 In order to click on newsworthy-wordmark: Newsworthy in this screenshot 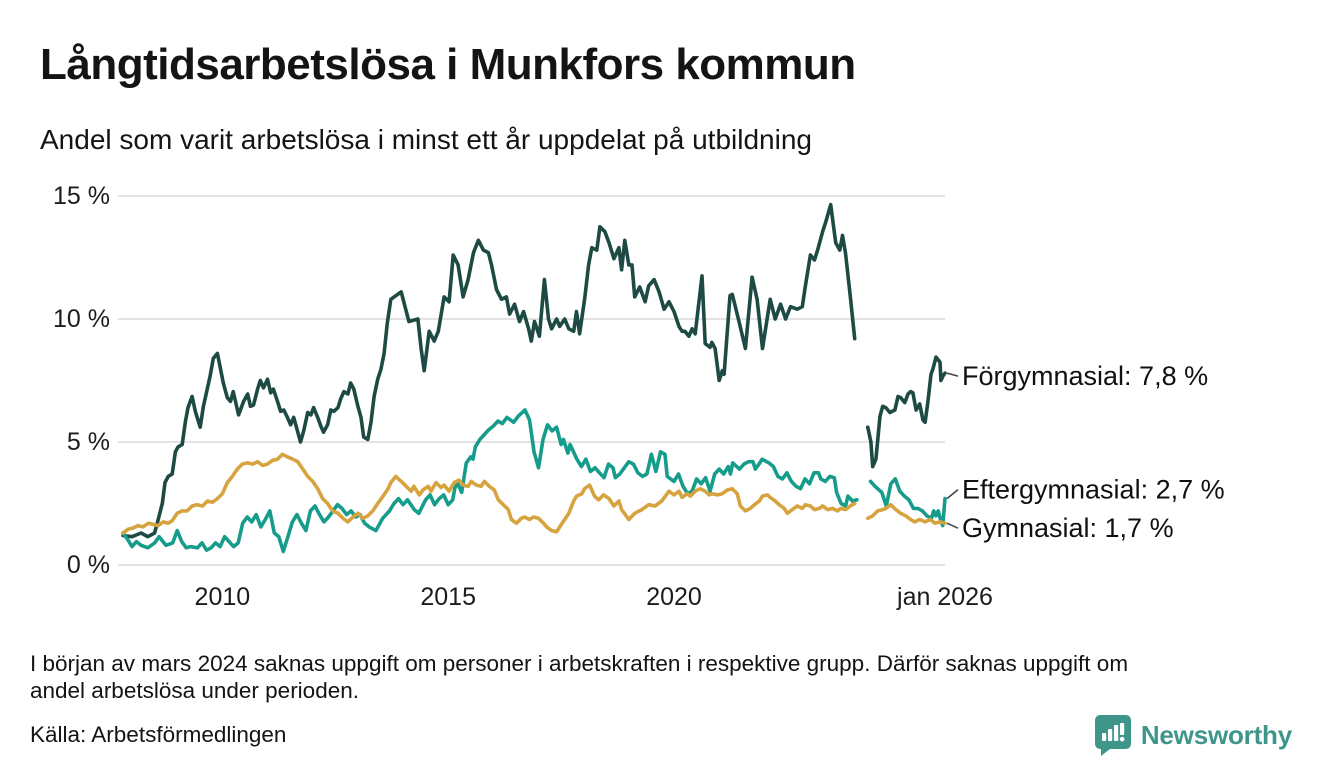, I will do `click(1216, 734)`.